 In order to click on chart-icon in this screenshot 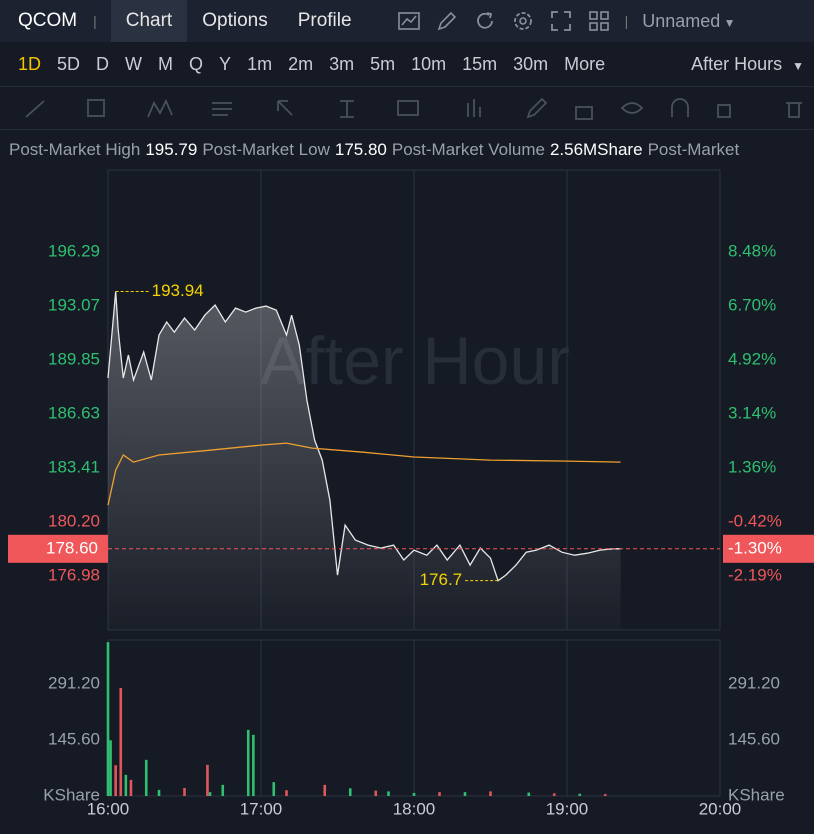, I will do `click(409, 21)`.